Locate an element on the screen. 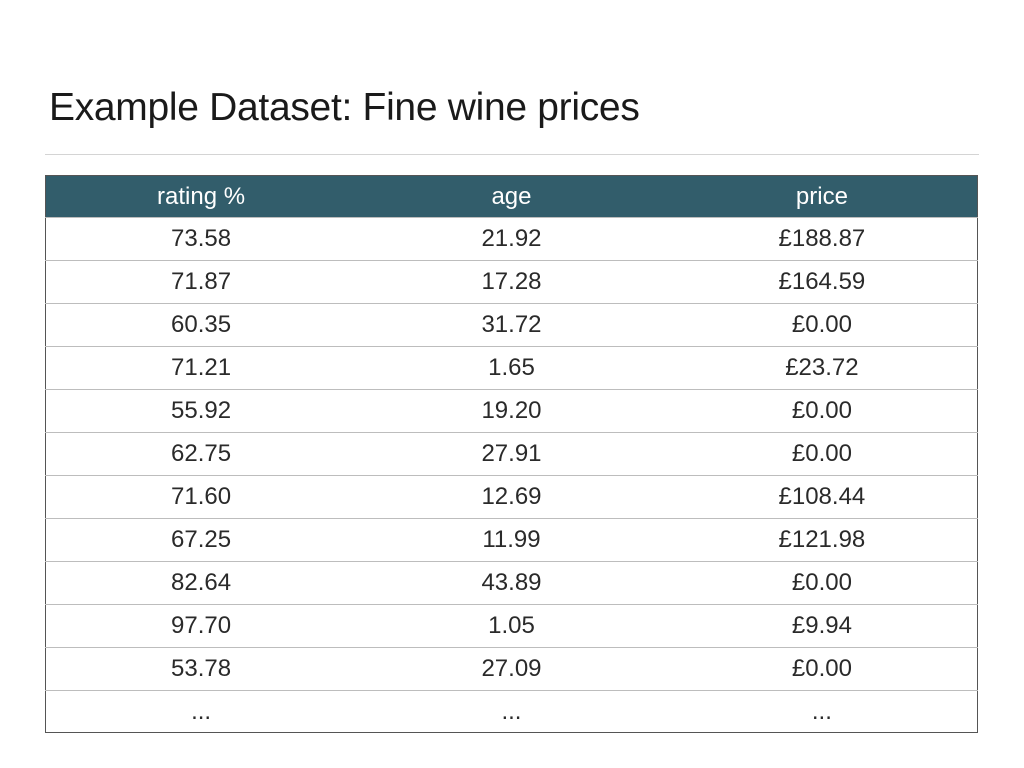 The height and width of the screenshot is (768, 1024). table-row: 97.70 1.05 £9.94 is located at coordinates (511, 626).